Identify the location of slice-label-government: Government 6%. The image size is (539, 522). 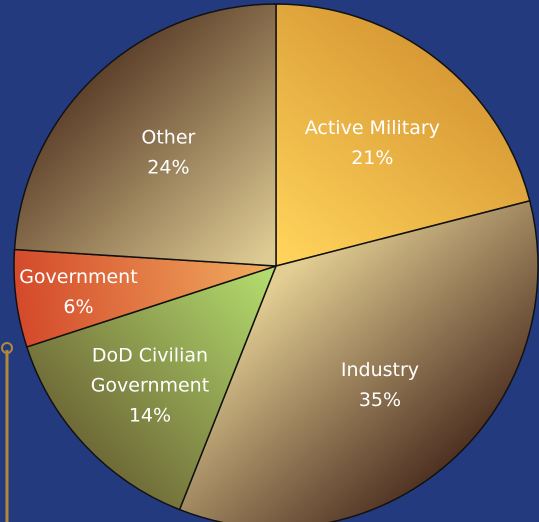
(78, 292).